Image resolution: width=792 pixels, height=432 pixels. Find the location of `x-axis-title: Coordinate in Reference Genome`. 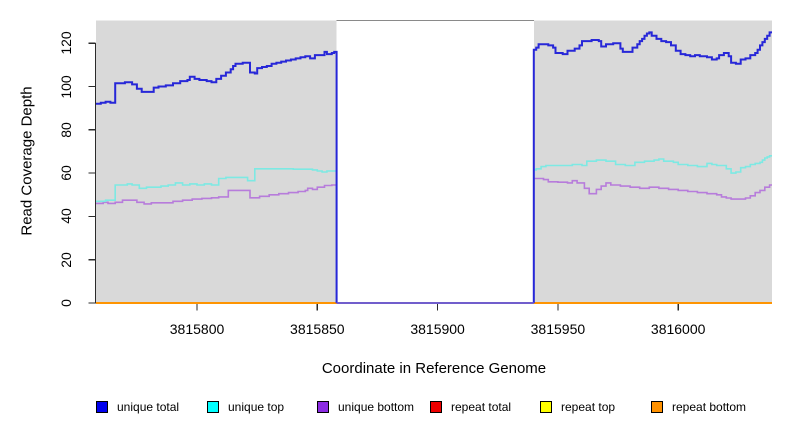

x-axis-title: Coordinate in Reference Genome is located at coordinates (434, 368).